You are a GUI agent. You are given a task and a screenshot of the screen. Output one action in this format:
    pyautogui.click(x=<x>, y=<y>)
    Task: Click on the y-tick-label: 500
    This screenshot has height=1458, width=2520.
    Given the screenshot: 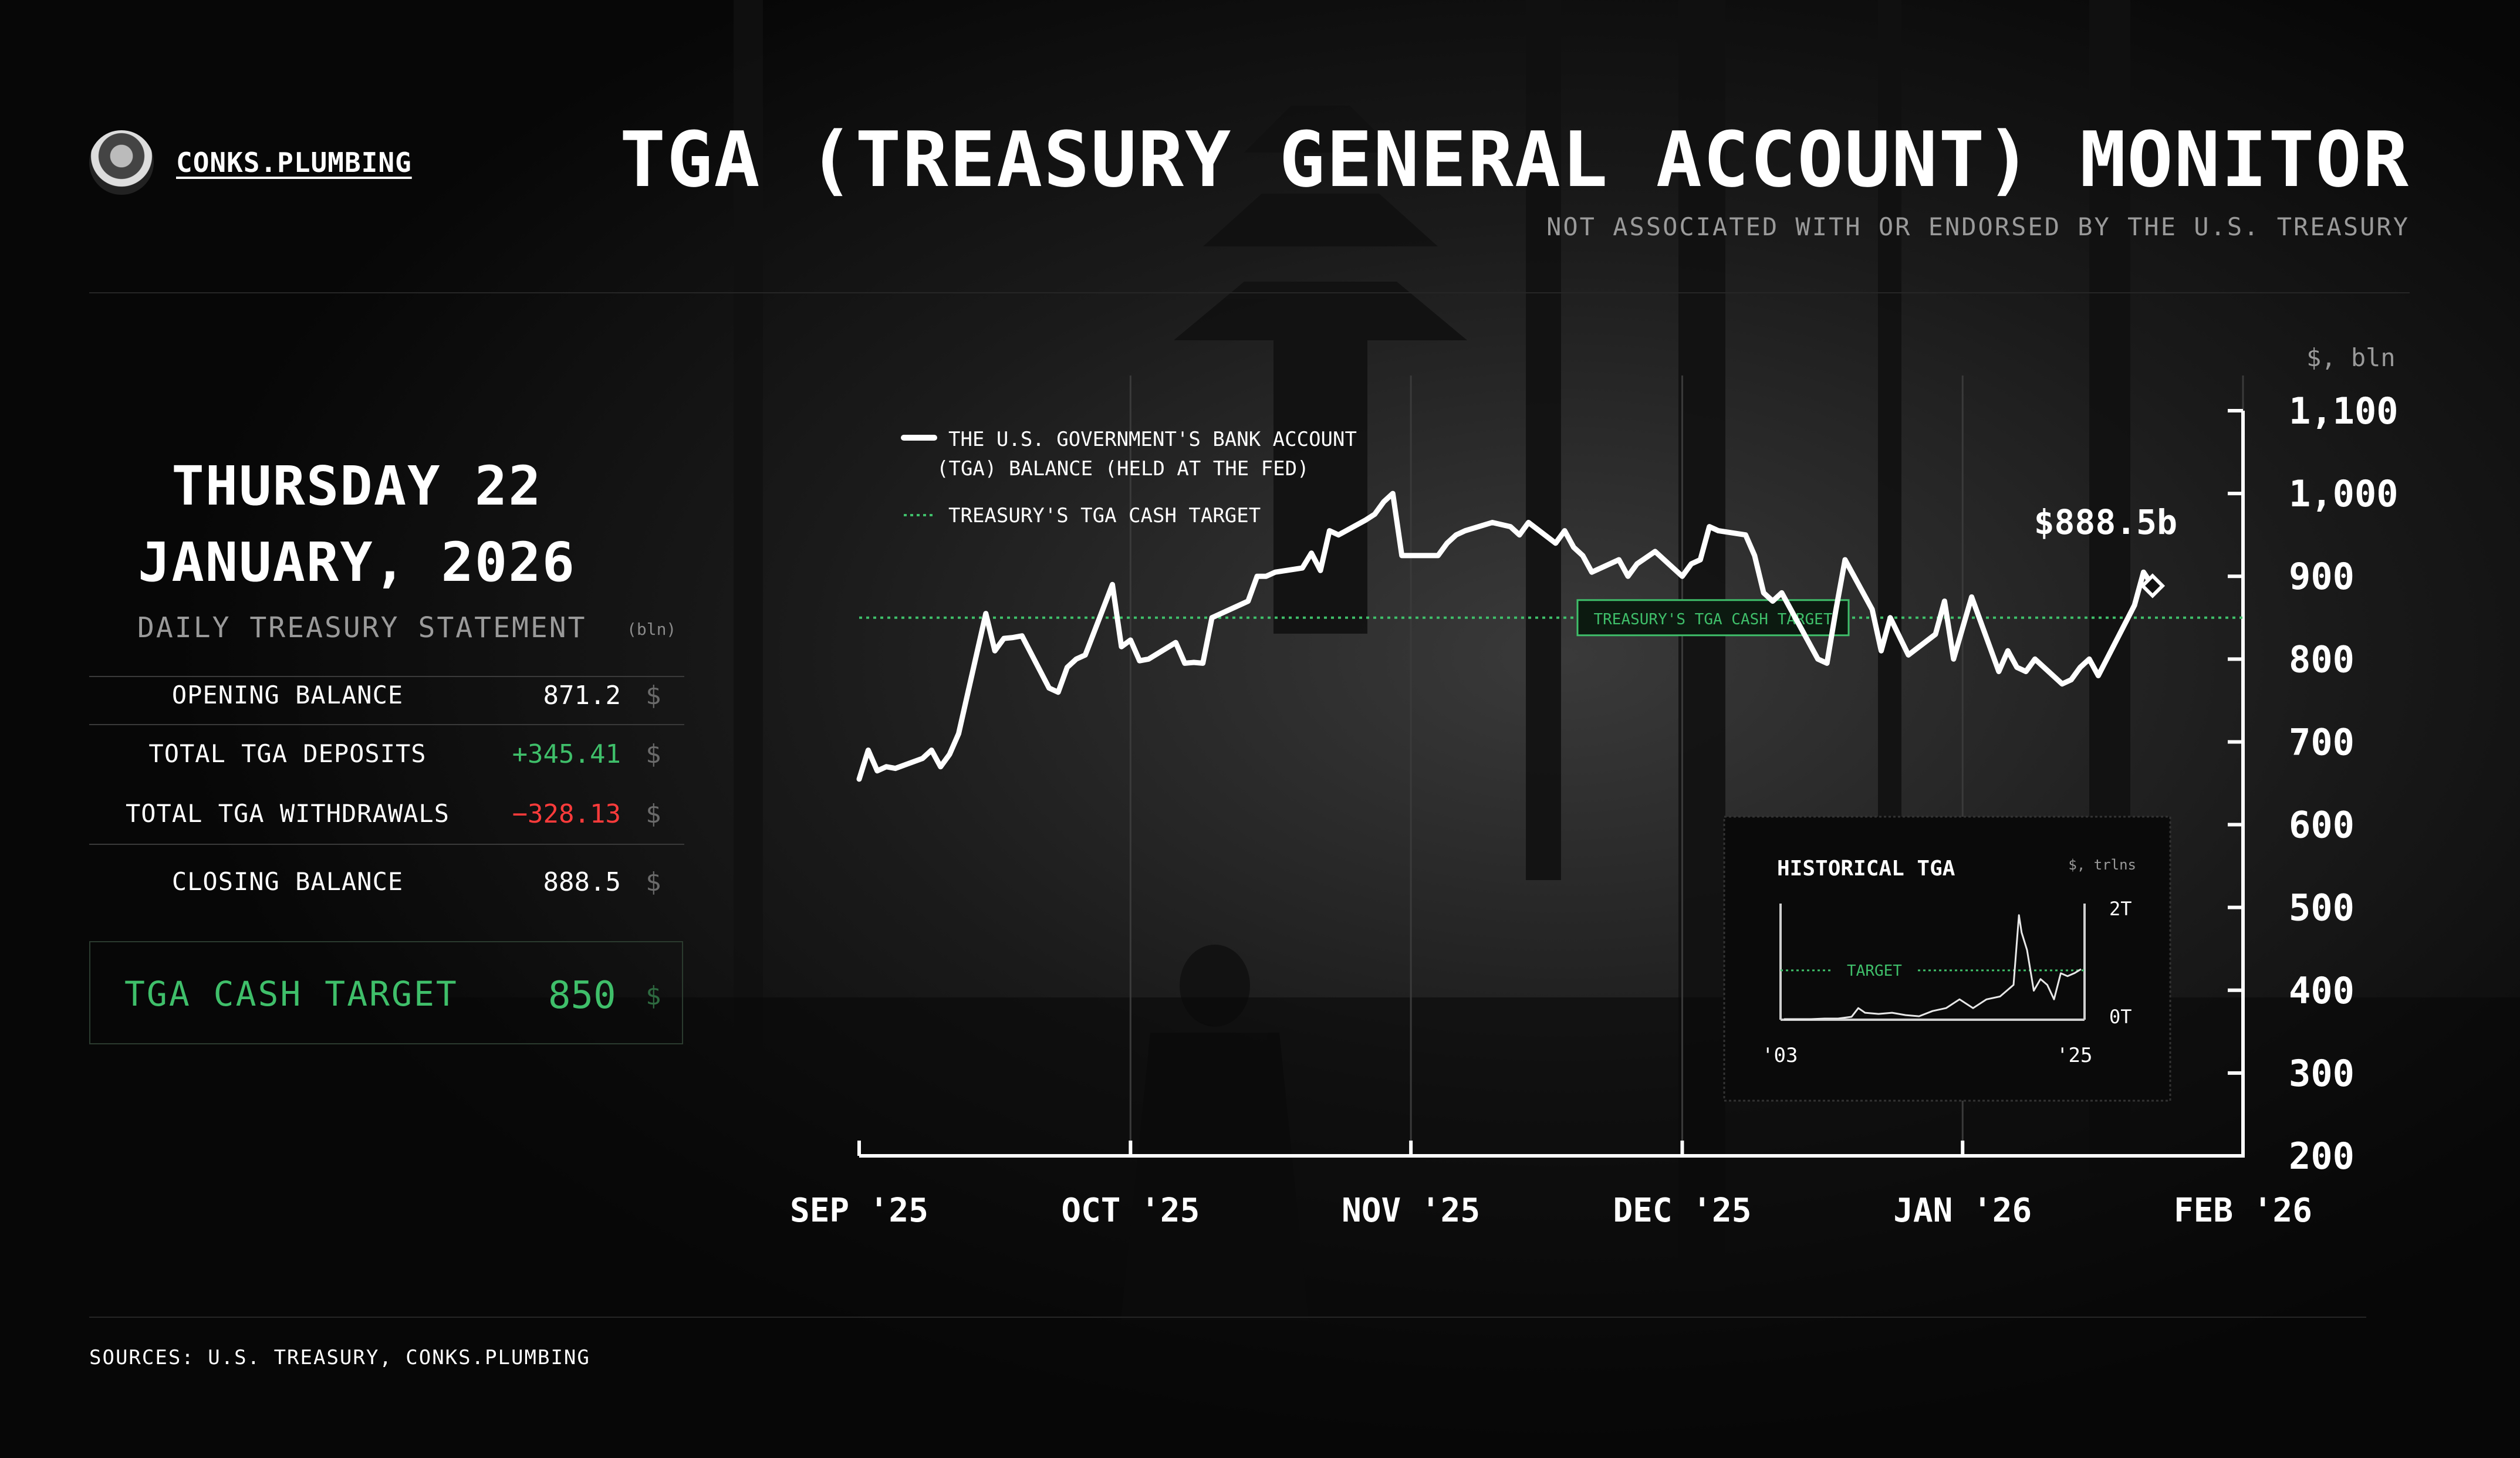 What is the action you would take?
    pyautogui.click(x=2322, y=908)
    